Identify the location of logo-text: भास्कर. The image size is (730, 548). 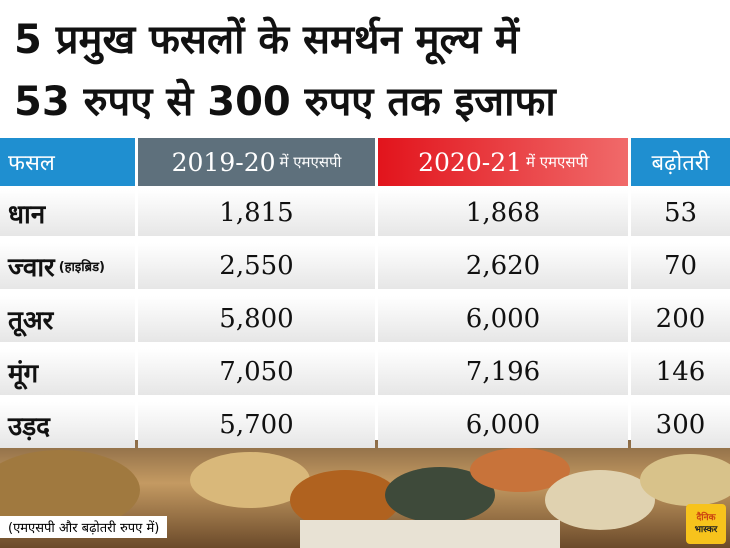
(706, 530).